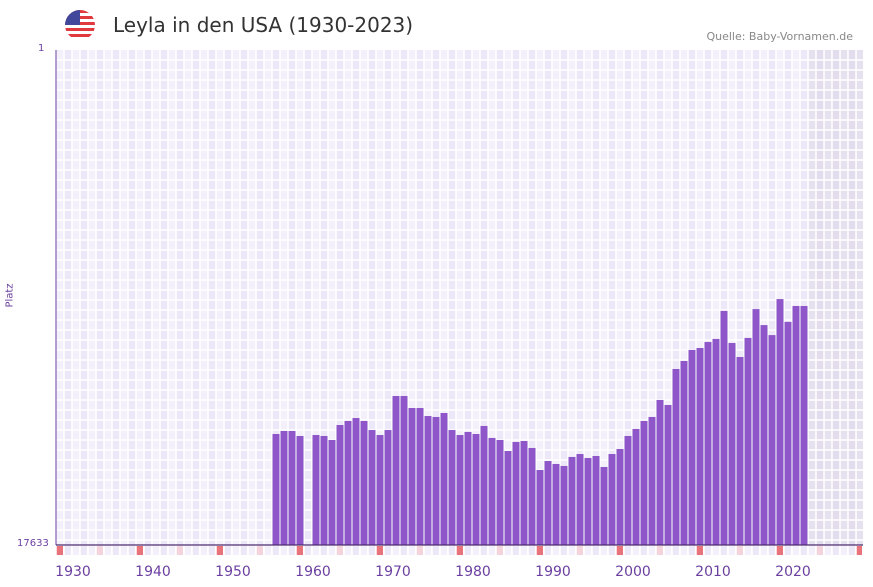 The width and height of the screenshot is (873, 587). Describe the element at coordinates (313, 572) in the screenshot. I see `x-tick-label: 1960` at that location.